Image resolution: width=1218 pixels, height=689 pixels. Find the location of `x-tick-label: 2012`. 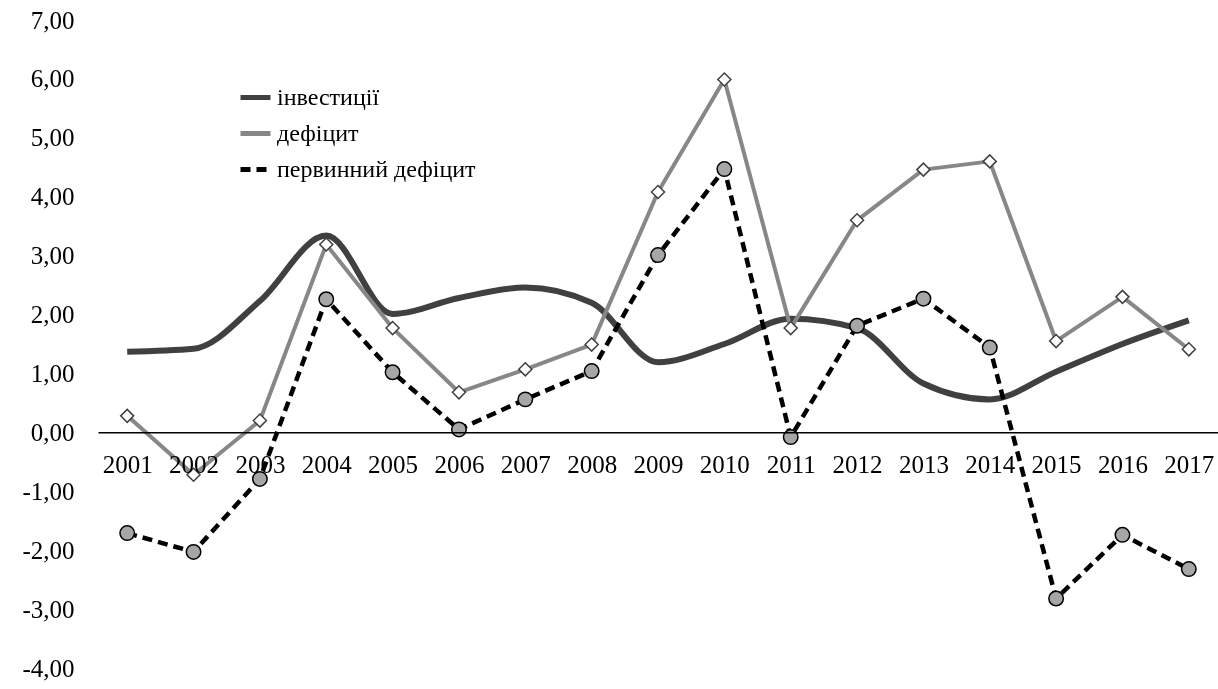

x-tick-label: 2012 is located at coordinates (857, 464).